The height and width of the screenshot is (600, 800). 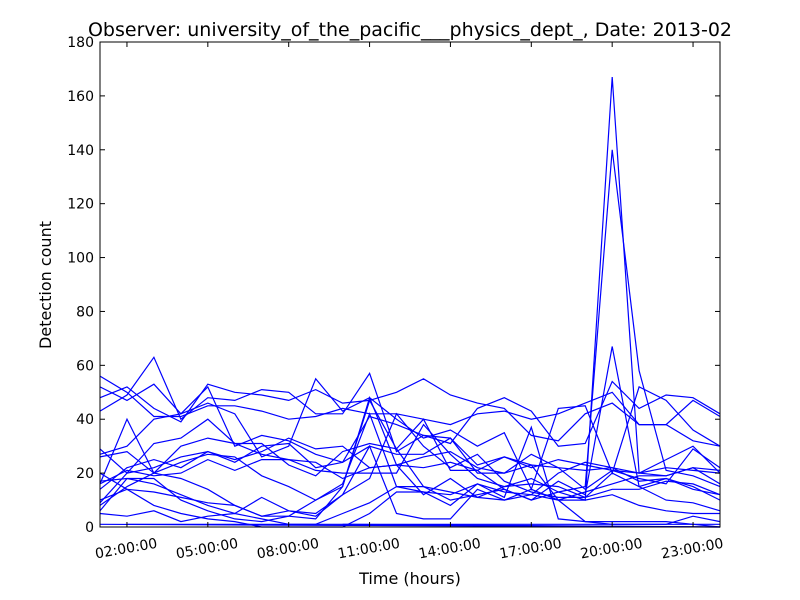 I want to click on y-tick-label: 100, so click(x=80, y=259).